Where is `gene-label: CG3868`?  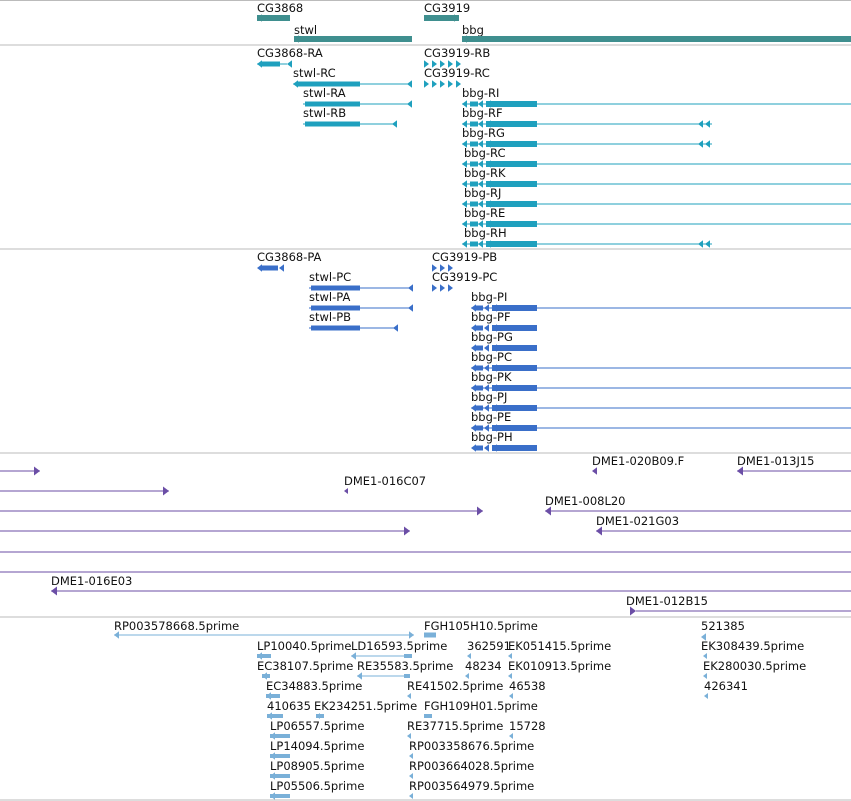
gene-label: CG3868 is located at coordinates (280, 8).